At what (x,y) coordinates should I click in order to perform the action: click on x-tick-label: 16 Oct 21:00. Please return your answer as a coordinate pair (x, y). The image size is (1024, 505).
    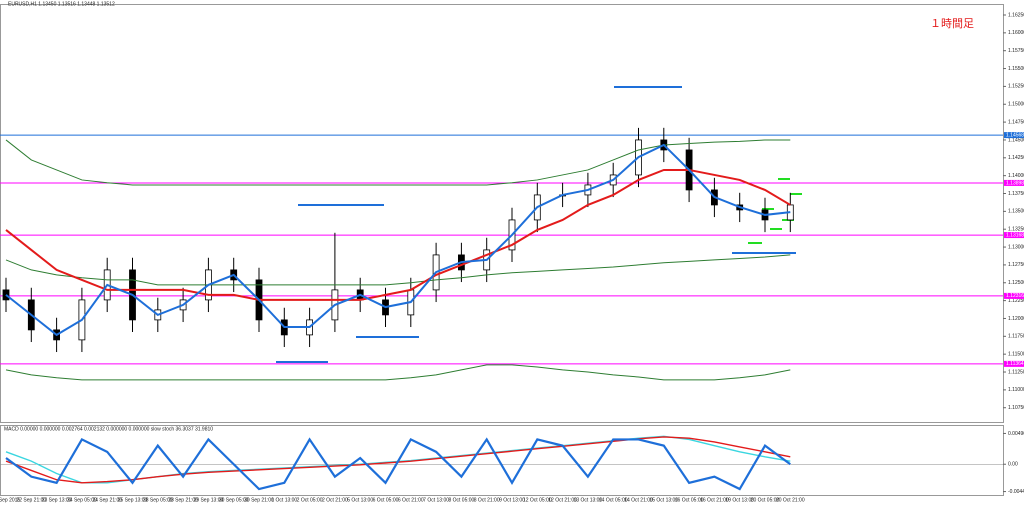
    Looking at the image, I should click on (714, 500).